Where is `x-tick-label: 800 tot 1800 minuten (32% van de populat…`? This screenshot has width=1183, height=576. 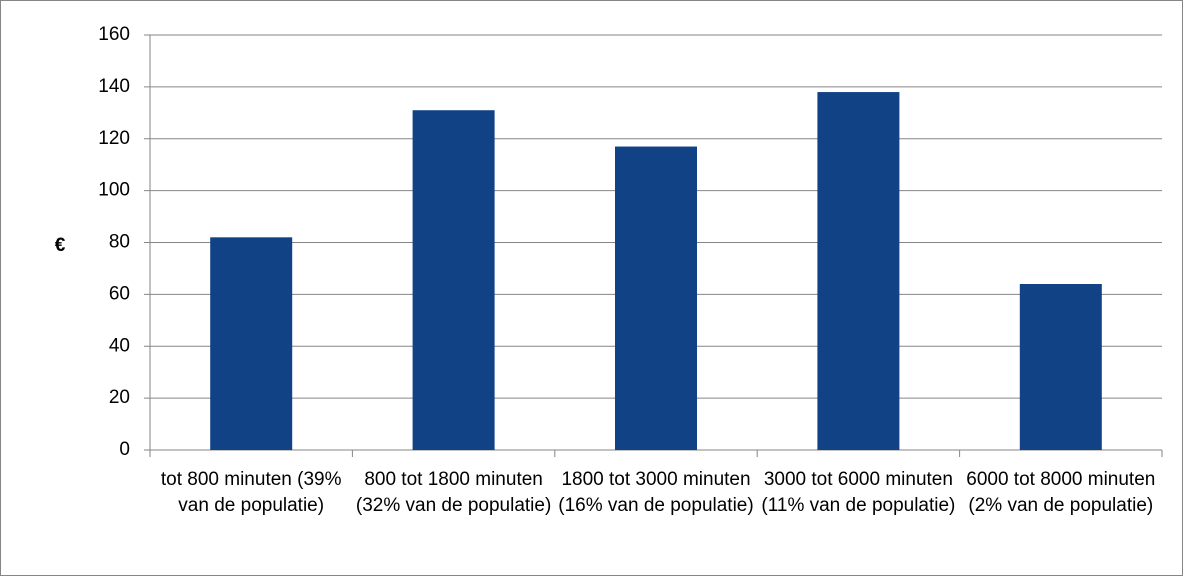
x-tick-label: 800 tot 1800 minuten (32% van de populat… is located at coordinates (453, 492).